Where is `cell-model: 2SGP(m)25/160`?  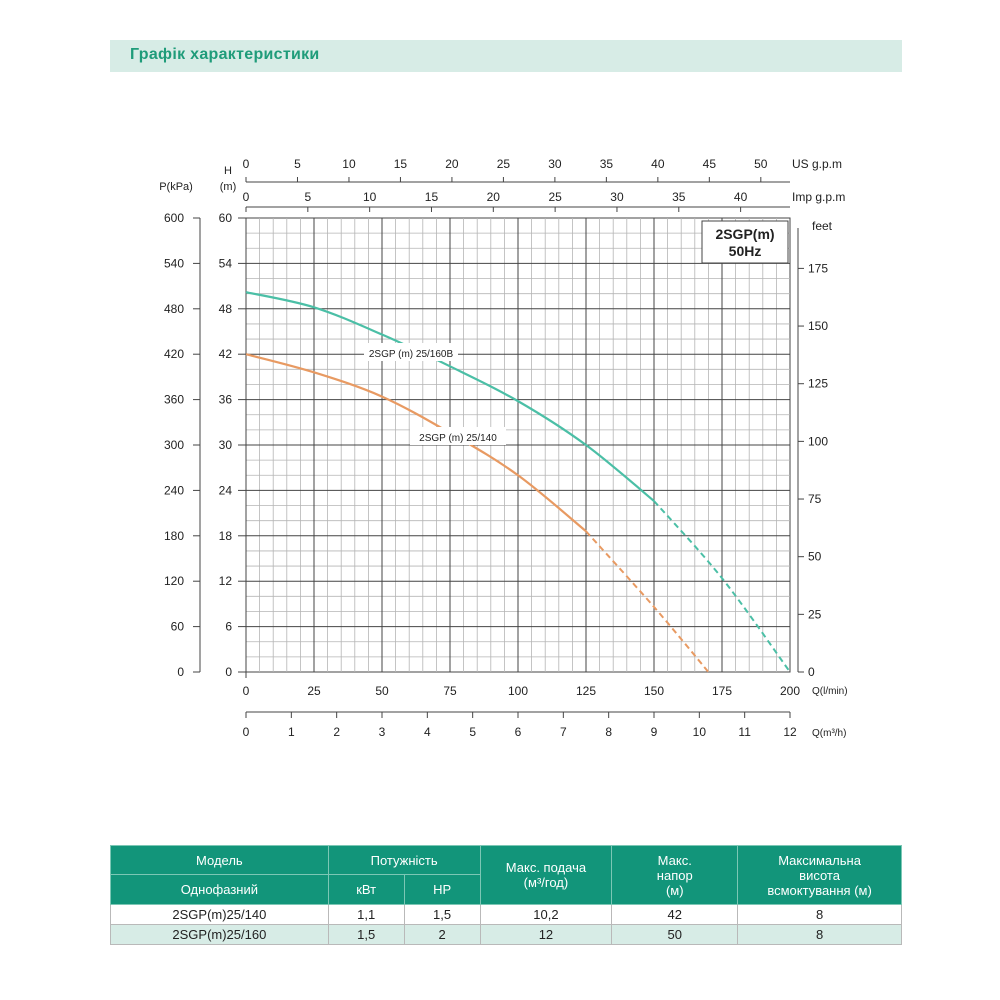 cell-model: 2SGP(m)25/160 is located at coordinates (219, 934).